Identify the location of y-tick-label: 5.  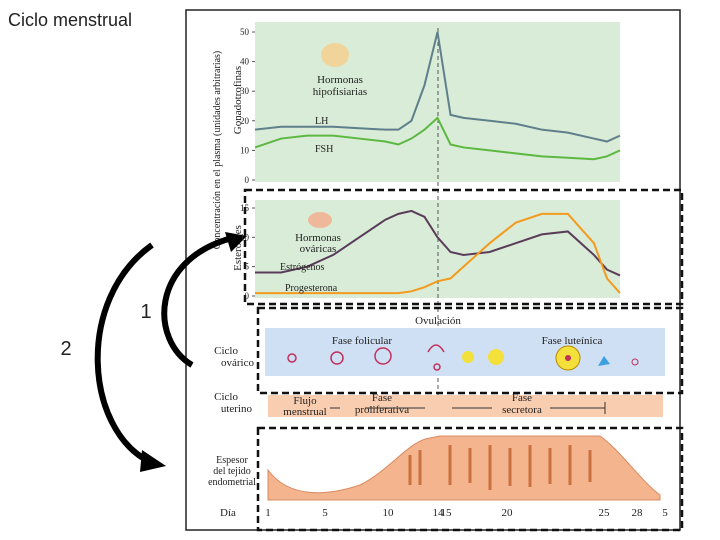
(247, 267).